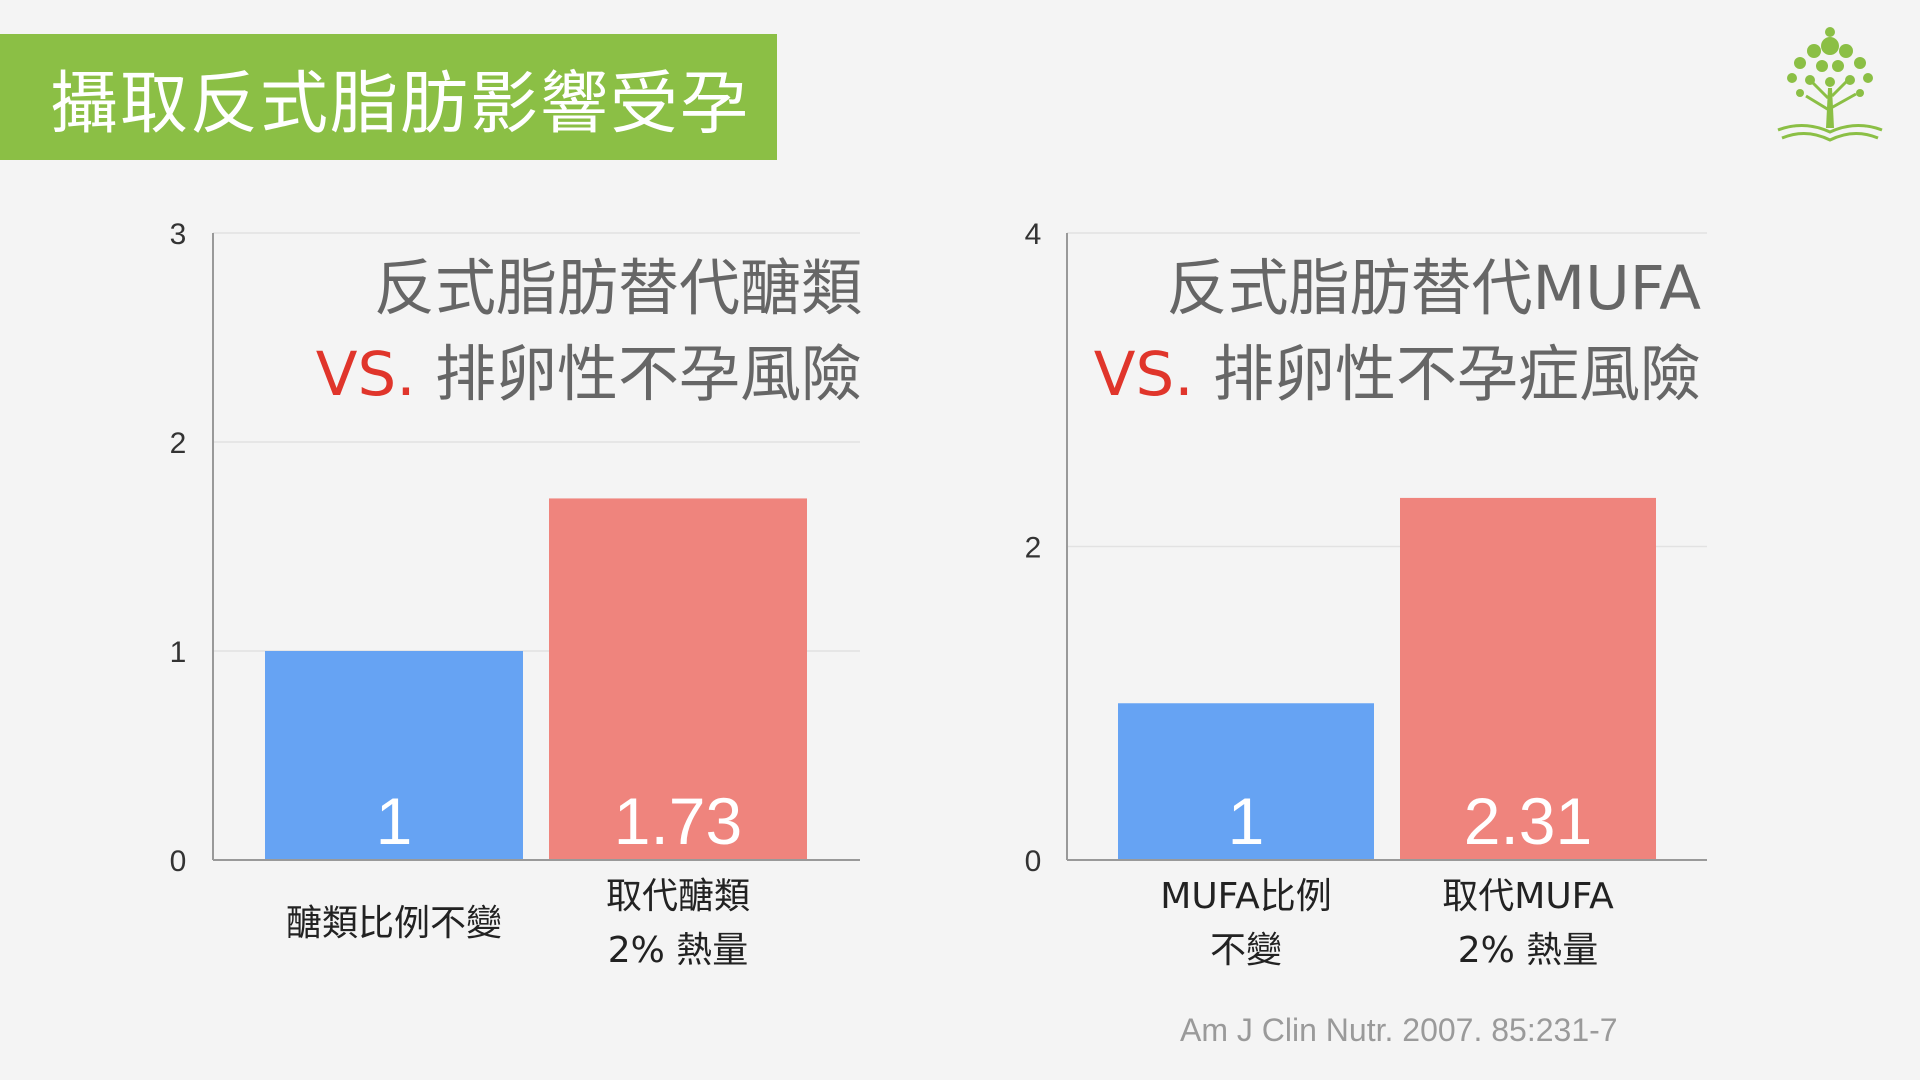 This screenshot has width=1920, height=1080. What do you see at coordinates (1246, 821) in the screenshot?
I see `chart-2-value-label-1: 1` at bounding box center [1246, 821].